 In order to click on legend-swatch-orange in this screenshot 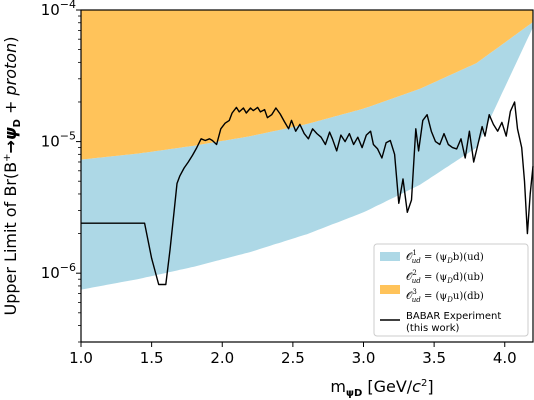, I will do `click(390, 289)`.